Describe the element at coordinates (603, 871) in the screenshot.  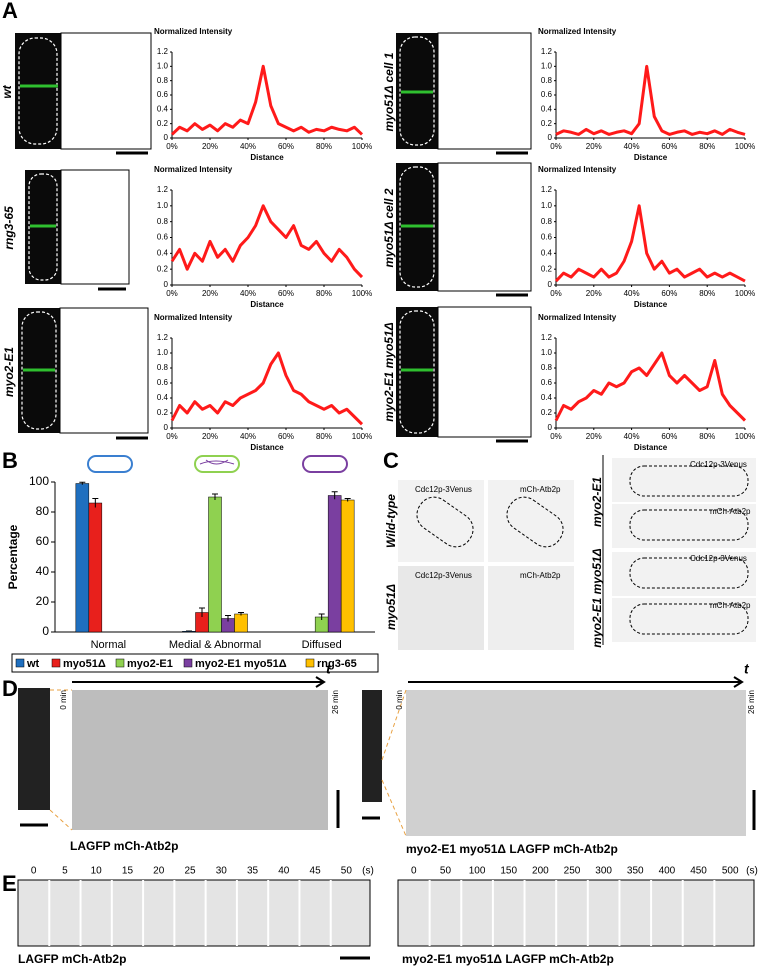
I see `time-label: 300` at that location.